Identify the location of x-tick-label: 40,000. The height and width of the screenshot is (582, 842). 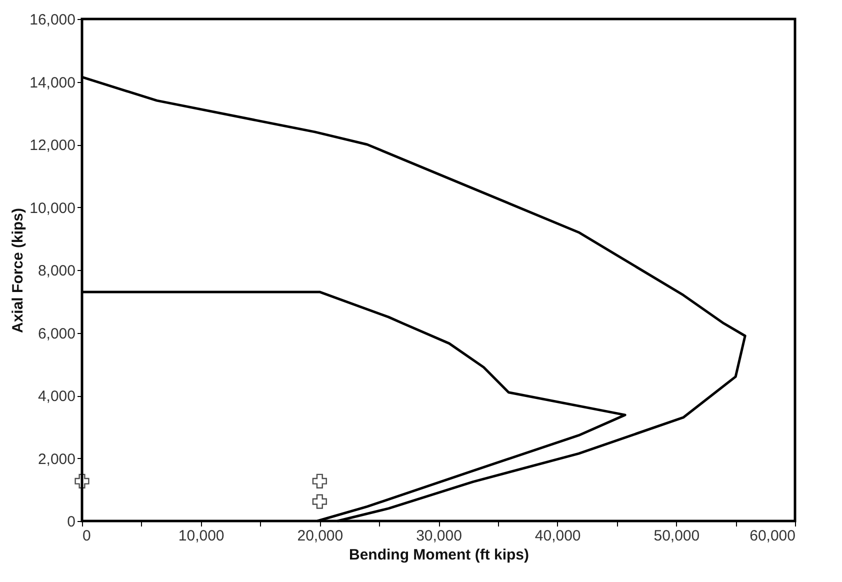
(557, 536).